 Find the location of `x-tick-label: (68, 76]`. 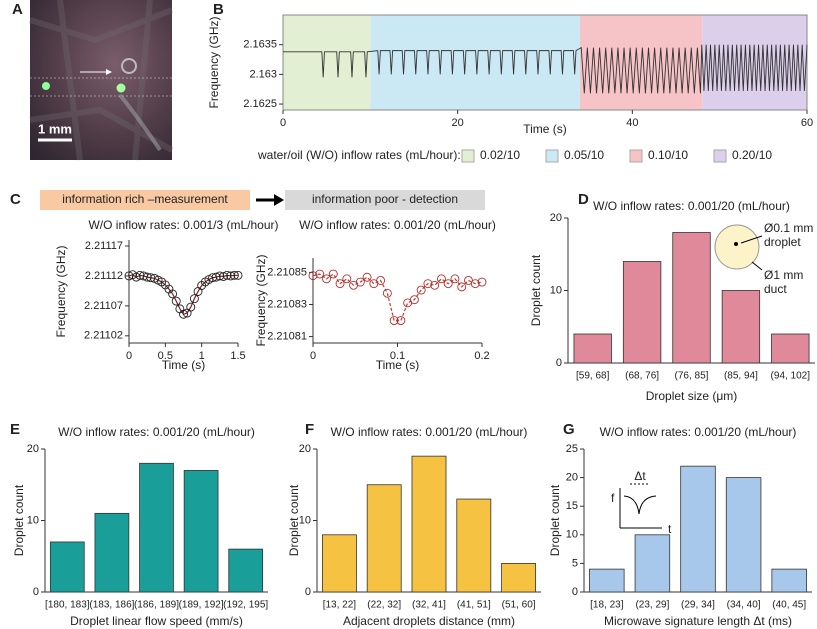

x-tick-label: (68, 76] is located at coordinates (642, 376).